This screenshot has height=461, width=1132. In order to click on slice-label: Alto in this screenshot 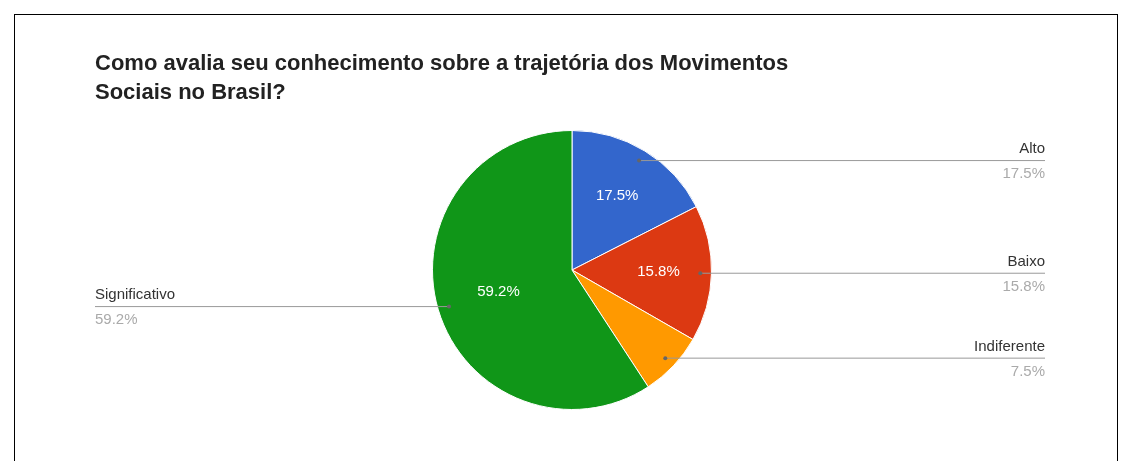, I will do `click(1032, 148)`.